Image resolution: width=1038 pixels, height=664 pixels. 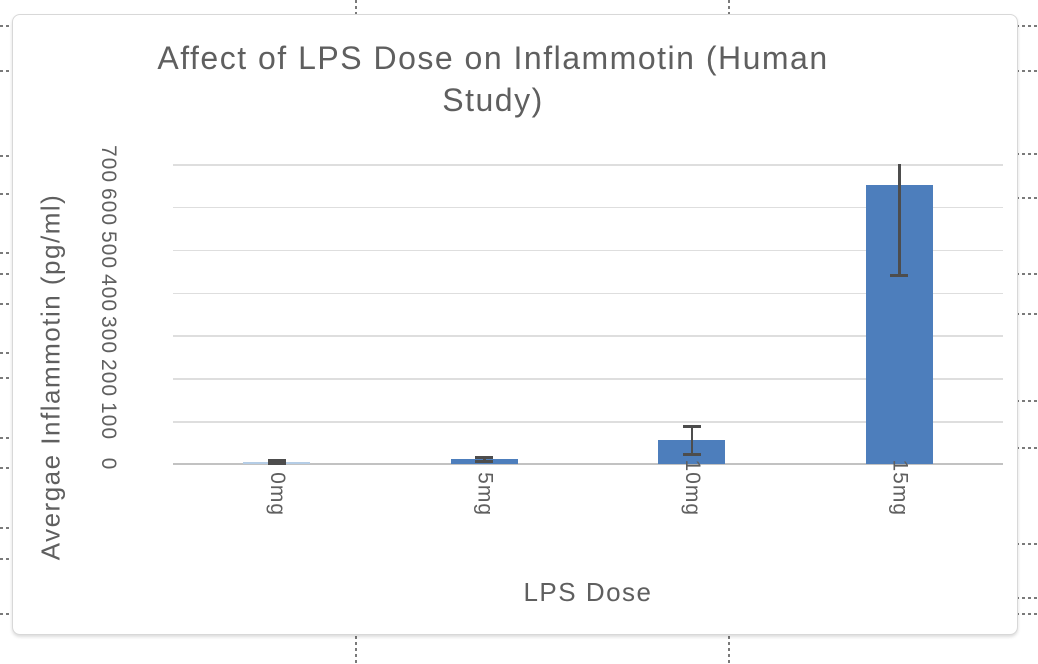 I want to click on x-category-label: 0mg, so click(x=277, y=494).